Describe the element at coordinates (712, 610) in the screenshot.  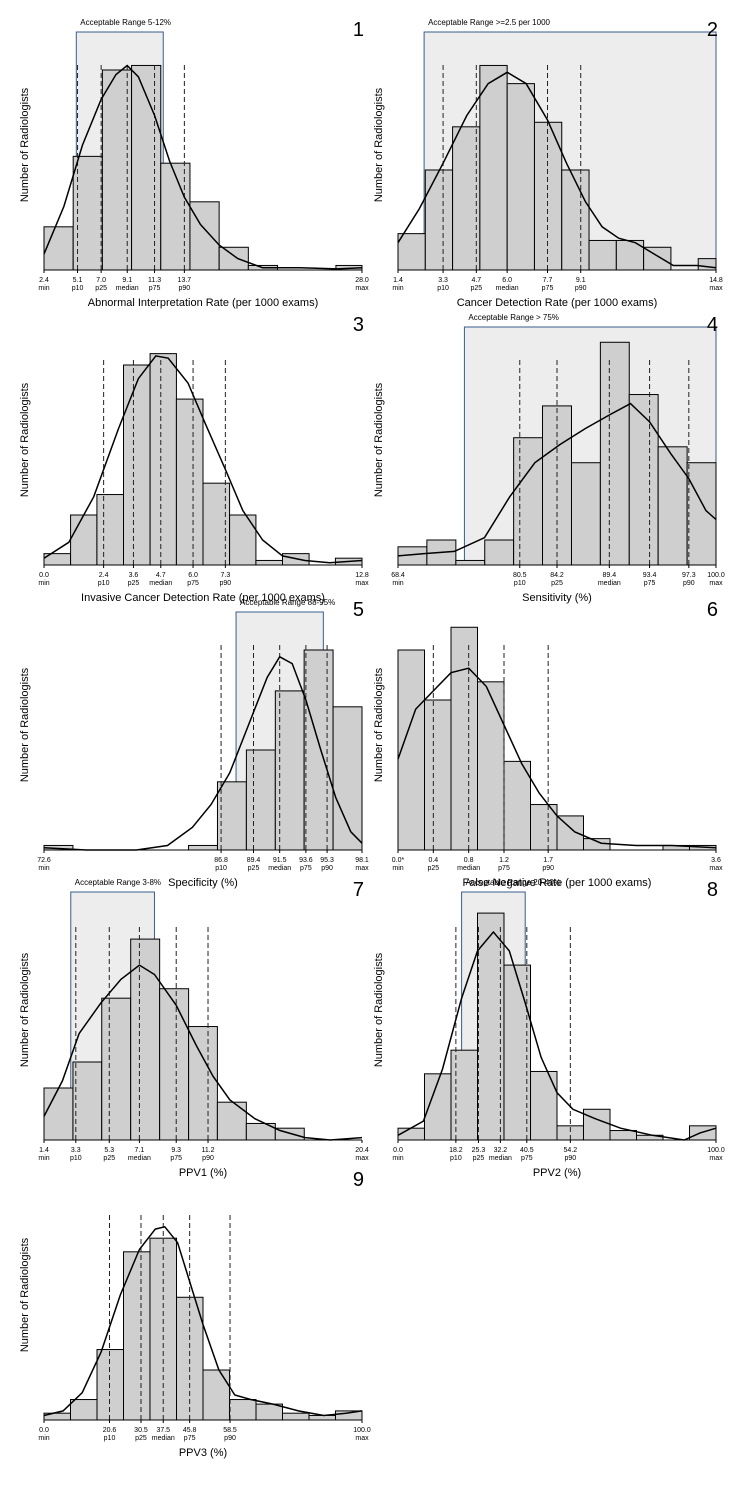
I see `panel-number: 6` at that location.